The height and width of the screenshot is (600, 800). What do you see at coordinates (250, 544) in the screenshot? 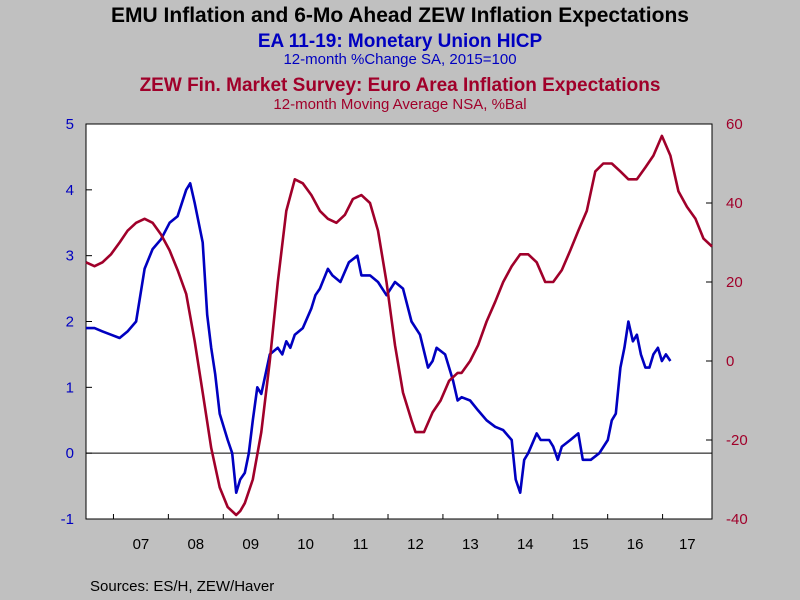
I see `x-tick-label: 09` at bounding box center [250, 544].